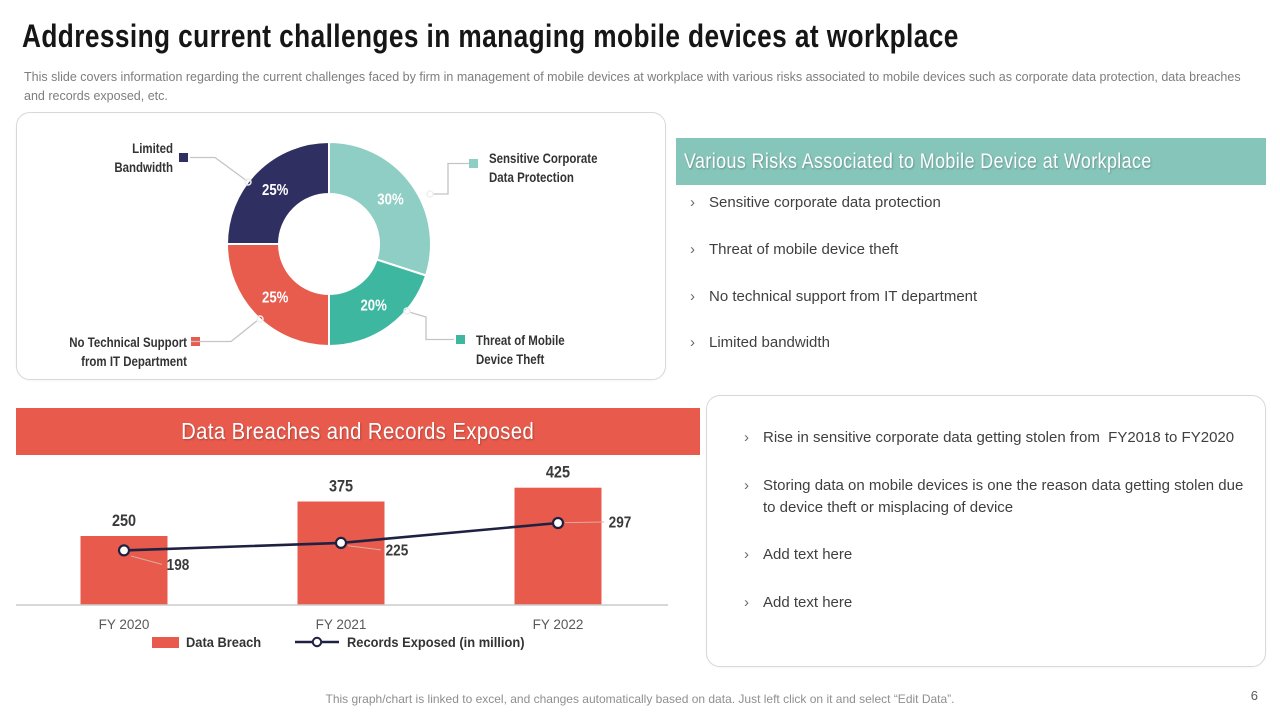 This screenshot has width=1280, height=720. What do you see at coordinates (390, 199) in the screenshot?
I see `donut-value-label: 30%` at bounding box center [390, 199].